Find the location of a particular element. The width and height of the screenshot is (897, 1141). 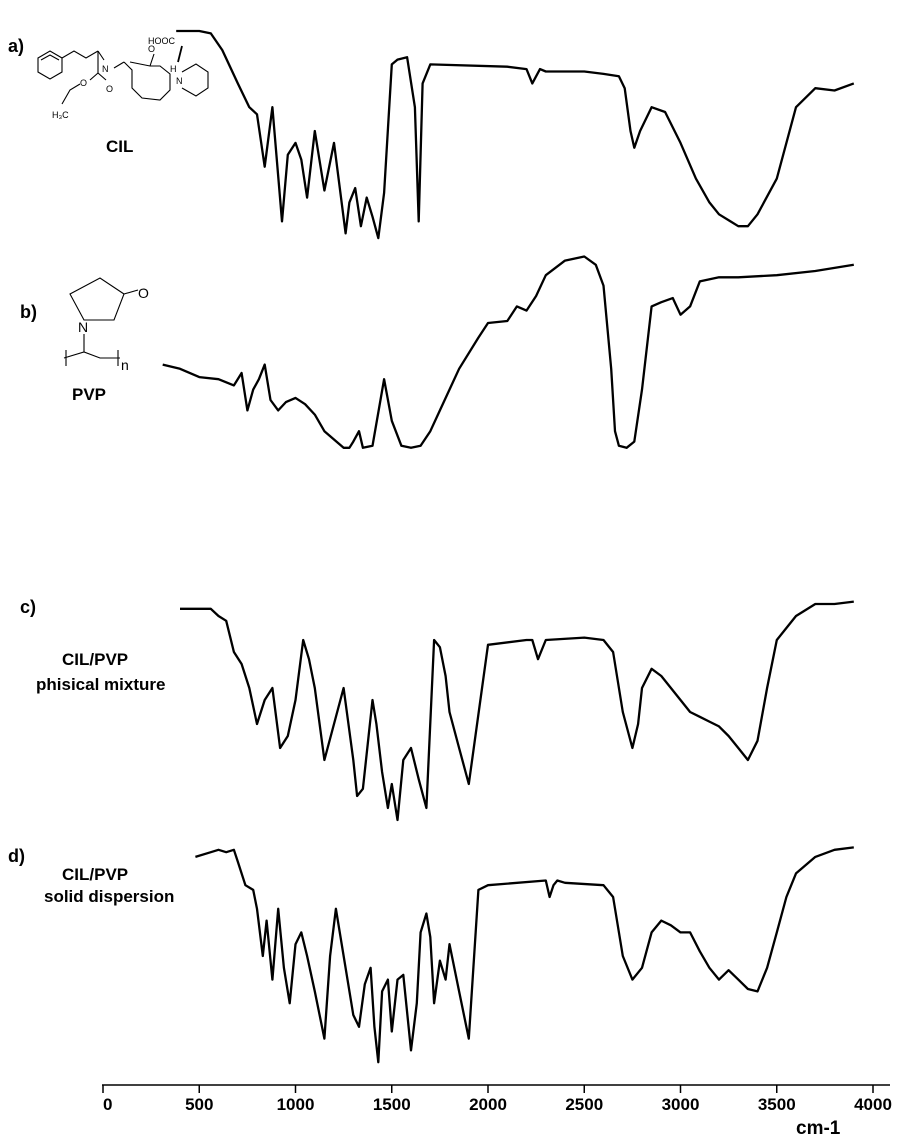

x-tick-label-500: 500 is located at coordinates (199, 1104).